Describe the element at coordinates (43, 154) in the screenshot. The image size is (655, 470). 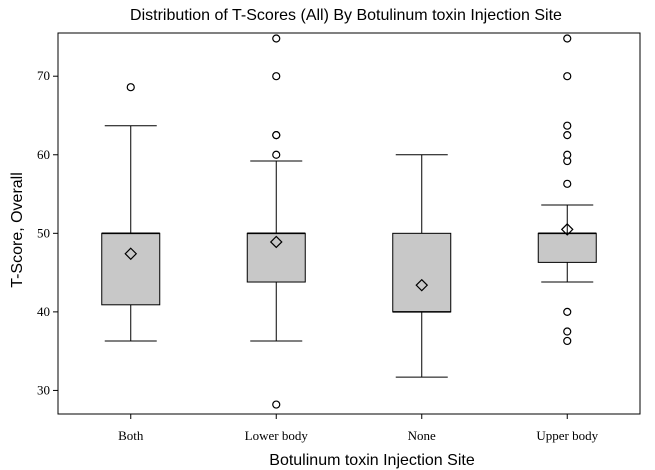
I see `y-tick-label: 60` at that location.